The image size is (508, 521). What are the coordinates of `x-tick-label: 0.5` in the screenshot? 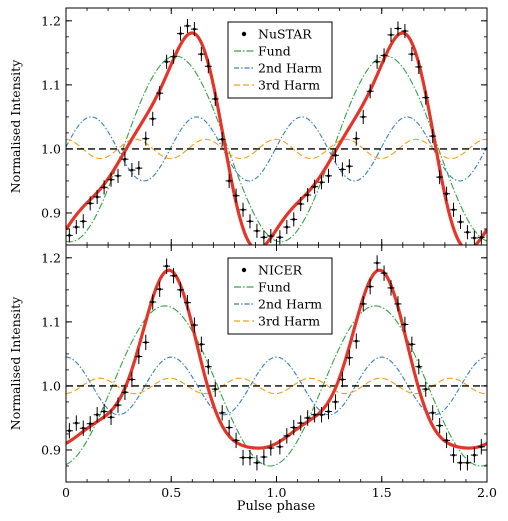 It's located at (171, 492).